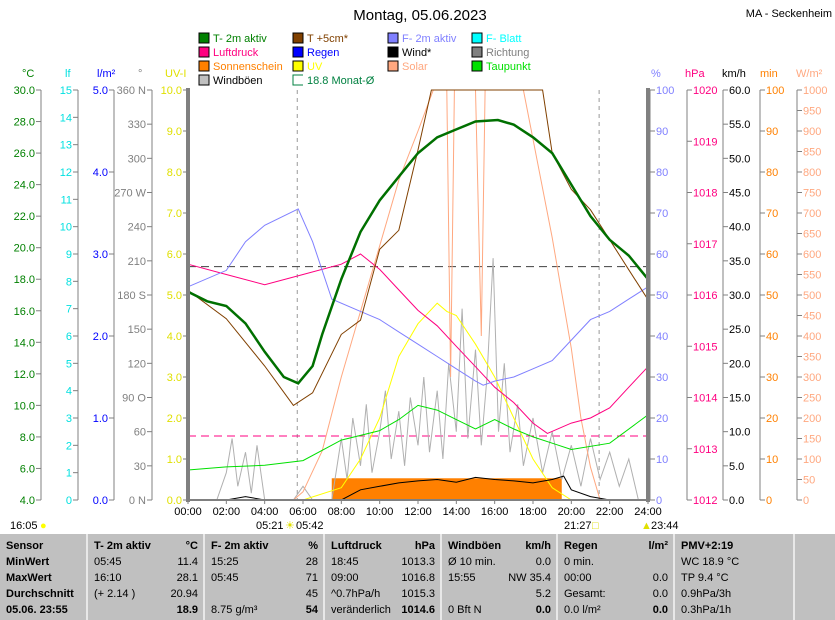 The width and height of the screenshot is (835, 620). What do you see at coordinates (137, 364) in the screenshot?
I see `axis-tick-label-dir: 120` at bounding box center [137, 364].